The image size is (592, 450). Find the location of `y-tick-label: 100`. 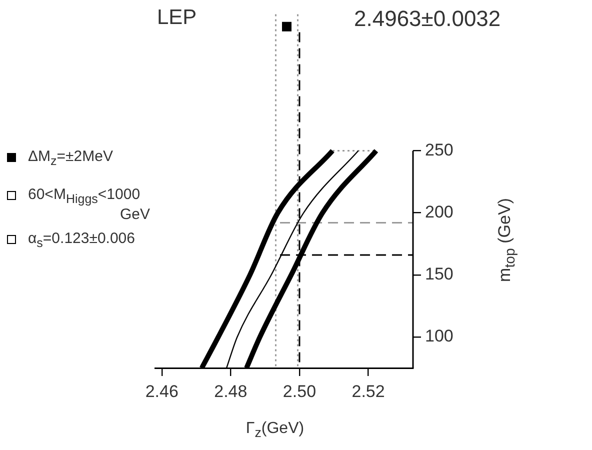

y-tick-label: 100 is located at coordinates (439, 336).